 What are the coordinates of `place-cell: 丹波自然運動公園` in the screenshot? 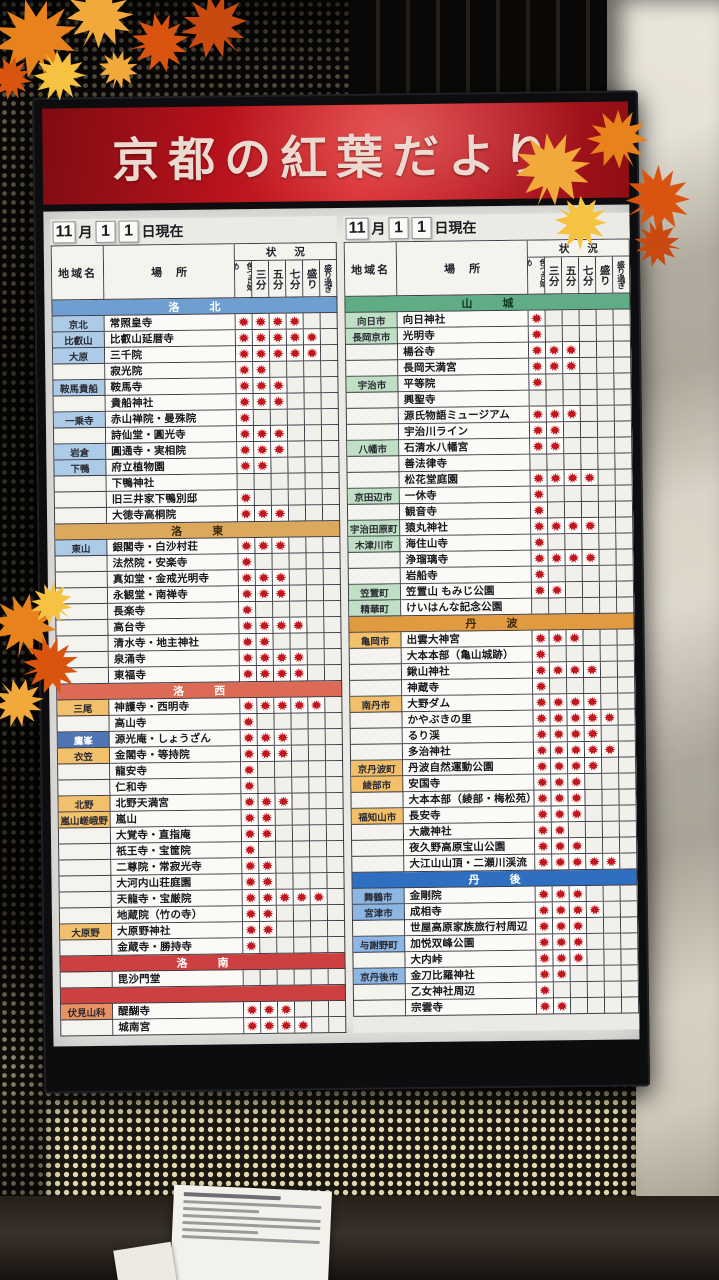 It's located at (469, 767).